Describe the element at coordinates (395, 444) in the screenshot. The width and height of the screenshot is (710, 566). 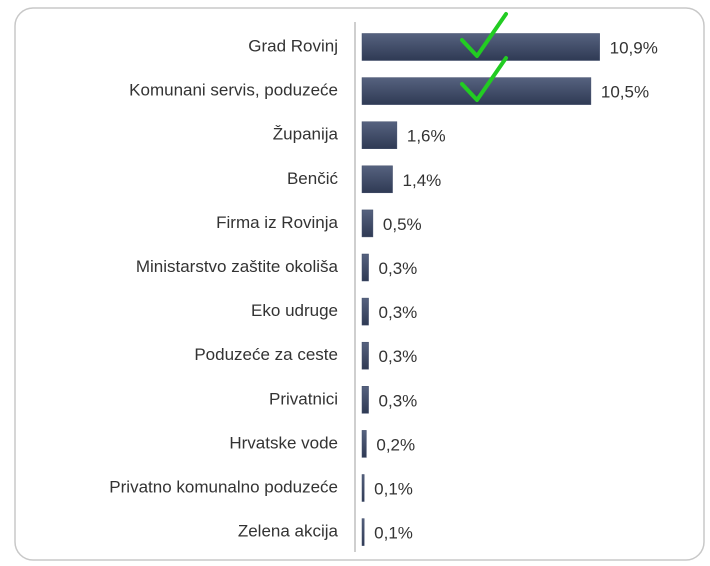
I see `data-label: 0,2%` at that location.